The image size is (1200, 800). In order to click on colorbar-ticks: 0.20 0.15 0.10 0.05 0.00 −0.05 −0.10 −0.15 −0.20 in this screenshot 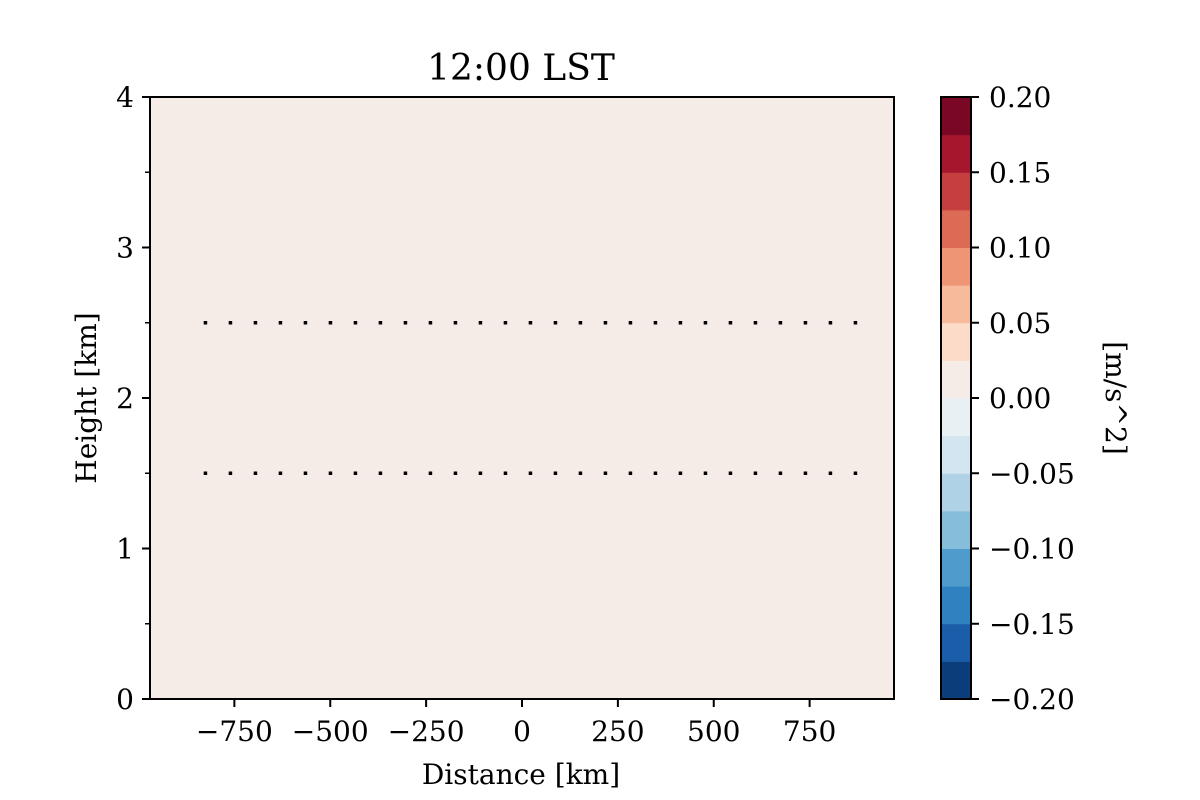, I will do `click(1023, 398)`.